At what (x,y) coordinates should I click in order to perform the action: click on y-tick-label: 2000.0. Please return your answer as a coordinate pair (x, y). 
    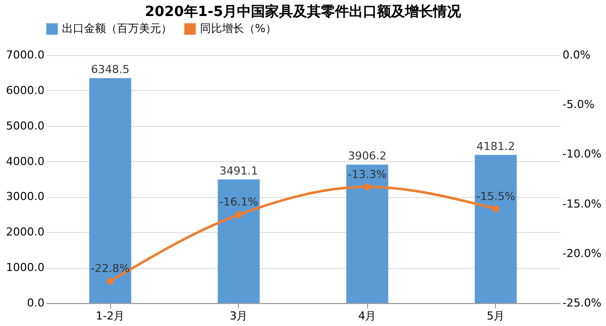
    Looking at the image, I should click on (25, 232).